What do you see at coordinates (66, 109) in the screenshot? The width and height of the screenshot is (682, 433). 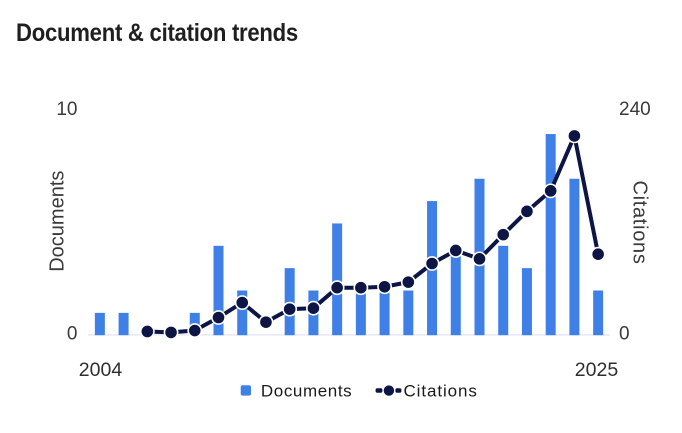 I see `svg-text: 10` at bounding box center [66, 109].